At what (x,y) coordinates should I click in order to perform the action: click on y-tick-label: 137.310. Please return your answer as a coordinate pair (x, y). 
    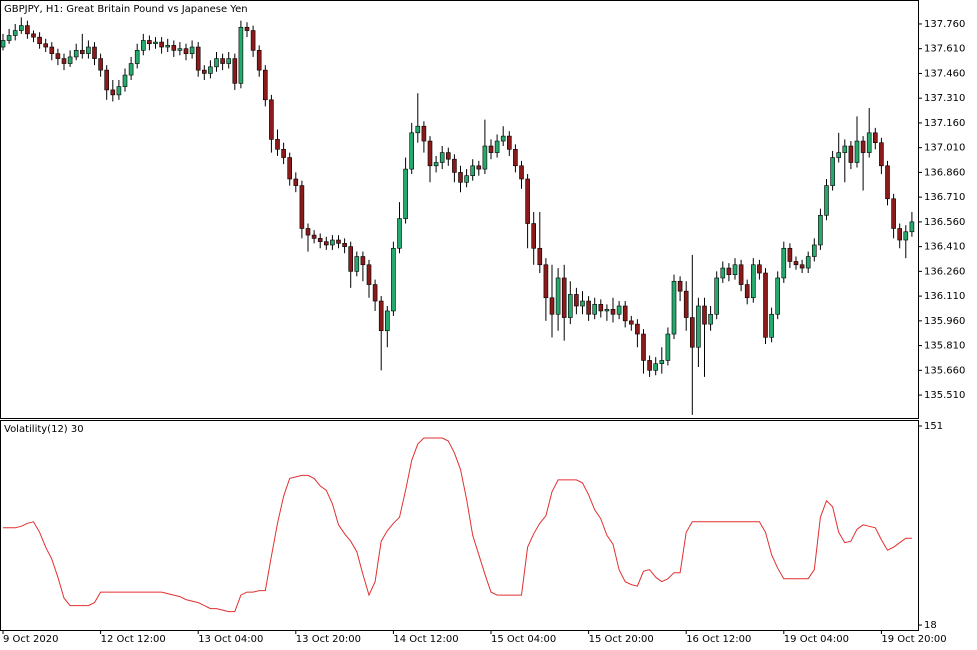
    Looking at the image, I should click on (944, 98).